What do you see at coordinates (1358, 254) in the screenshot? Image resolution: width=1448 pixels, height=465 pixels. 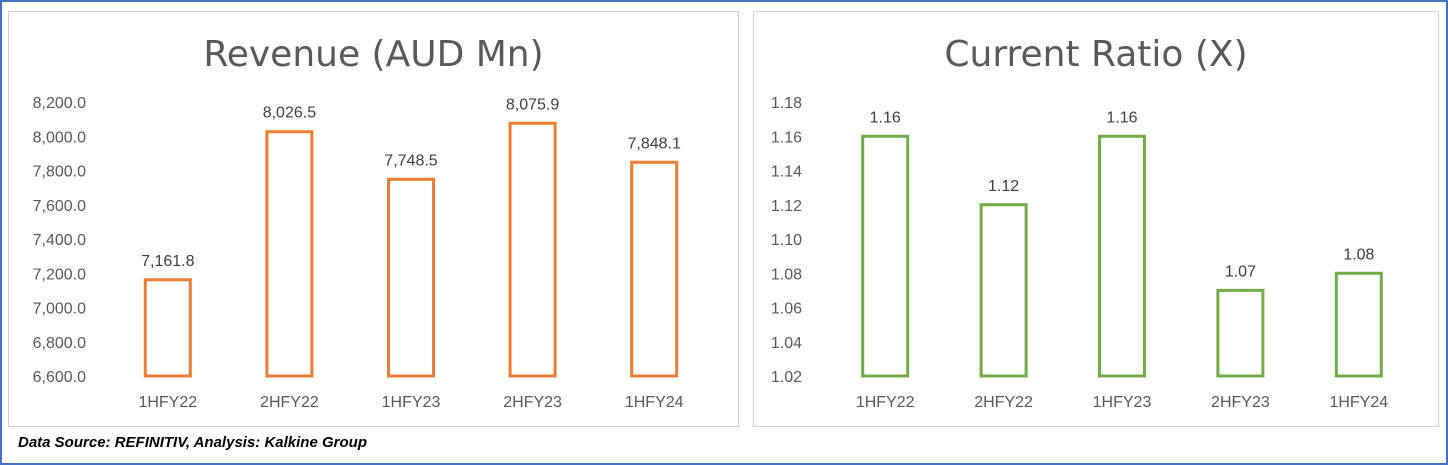 I see `current-ratio-data-label: 1.08` at bounding box center [1358, 254].